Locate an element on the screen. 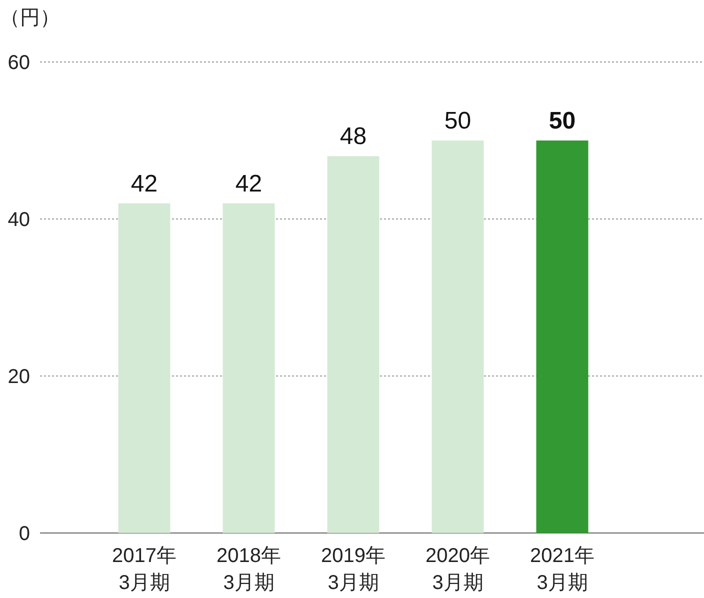 The width and height of the screenshot is (704, 598). y-tick-label: 40 is located at coordinates (19, 220).